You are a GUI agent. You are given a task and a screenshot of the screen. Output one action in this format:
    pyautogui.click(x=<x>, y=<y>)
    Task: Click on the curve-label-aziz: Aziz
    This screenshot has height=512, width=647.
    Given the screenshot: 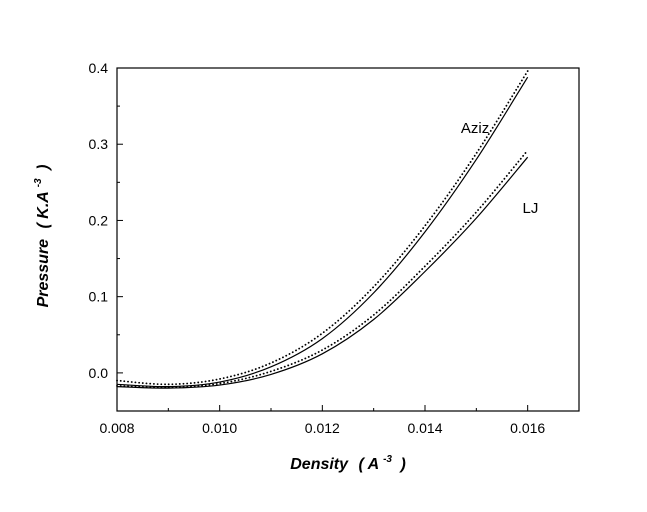 What is the action you would take?
    pyautogui.click(x=475, y=128)
    